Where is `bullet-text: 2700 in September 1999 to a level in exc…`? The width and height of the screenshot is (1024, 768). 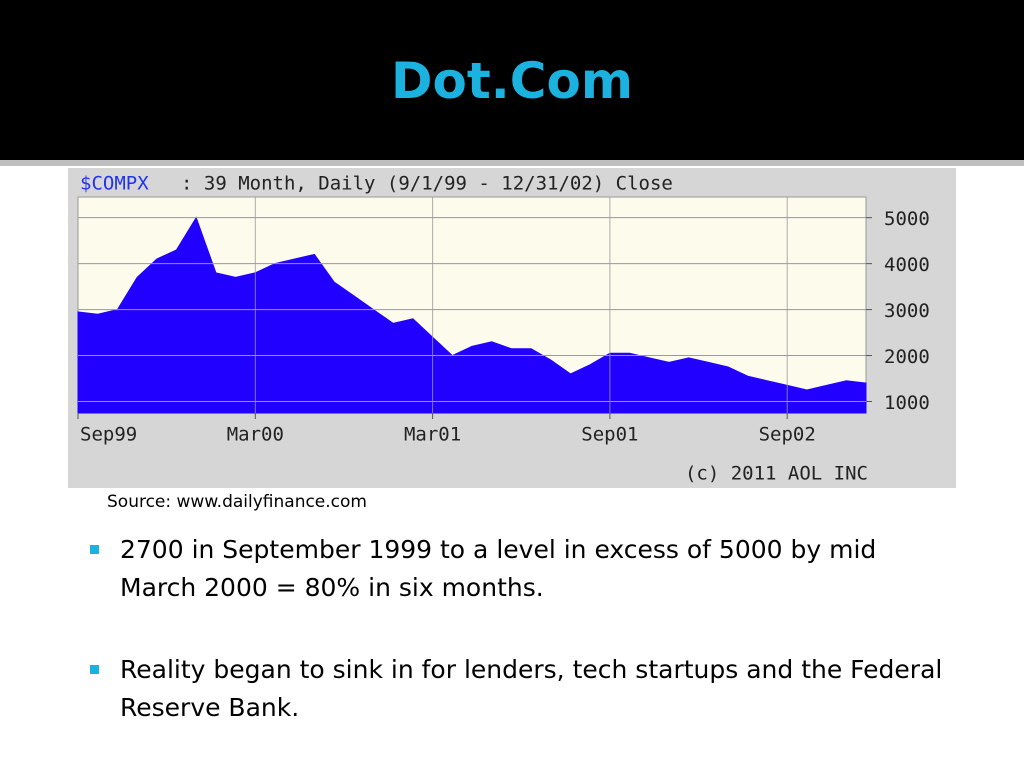 bullet-text: 2700 in September 1999 to a level in exc… is located at coordinates (498, 568).